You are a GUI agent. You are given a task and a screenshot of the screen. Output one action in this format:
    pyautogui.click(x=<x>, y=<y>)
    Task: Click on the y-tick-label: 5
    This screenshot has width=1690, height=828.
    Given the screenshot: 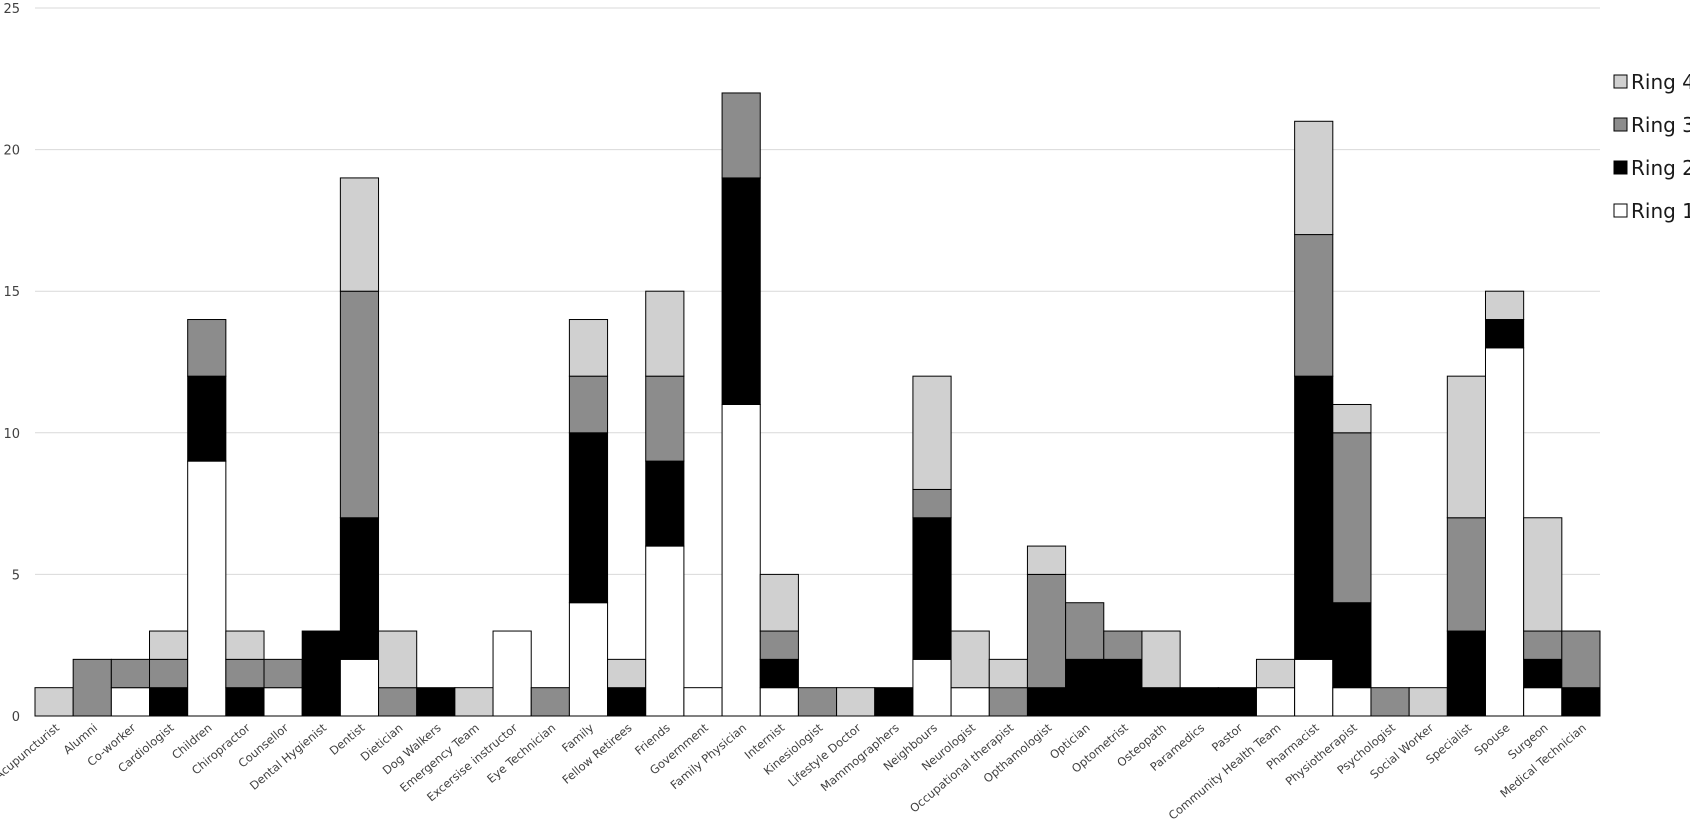 What is the action you would take?
    pyautogui.click(x=16, y=575)
    